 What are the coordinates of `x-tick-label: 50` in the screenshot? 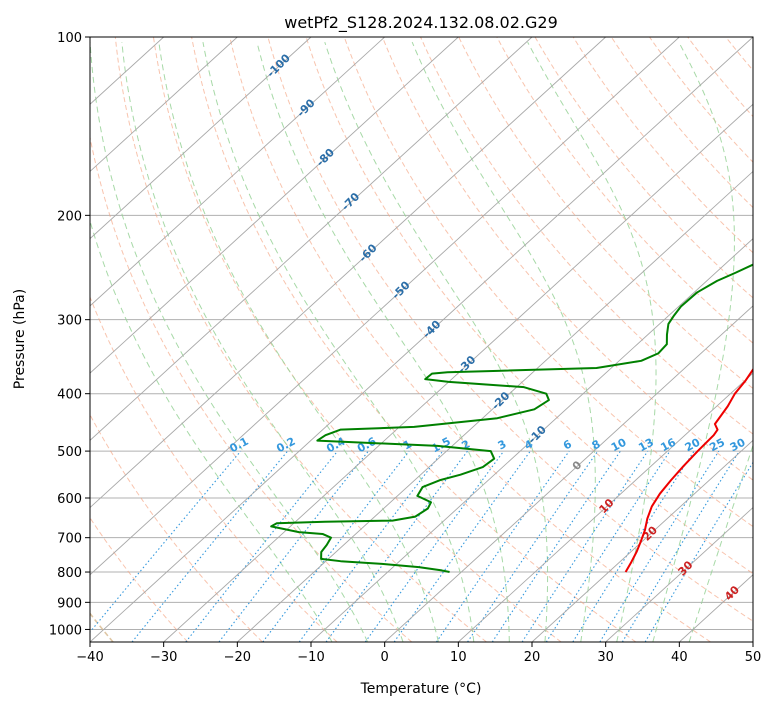 It's located at (753, 657).